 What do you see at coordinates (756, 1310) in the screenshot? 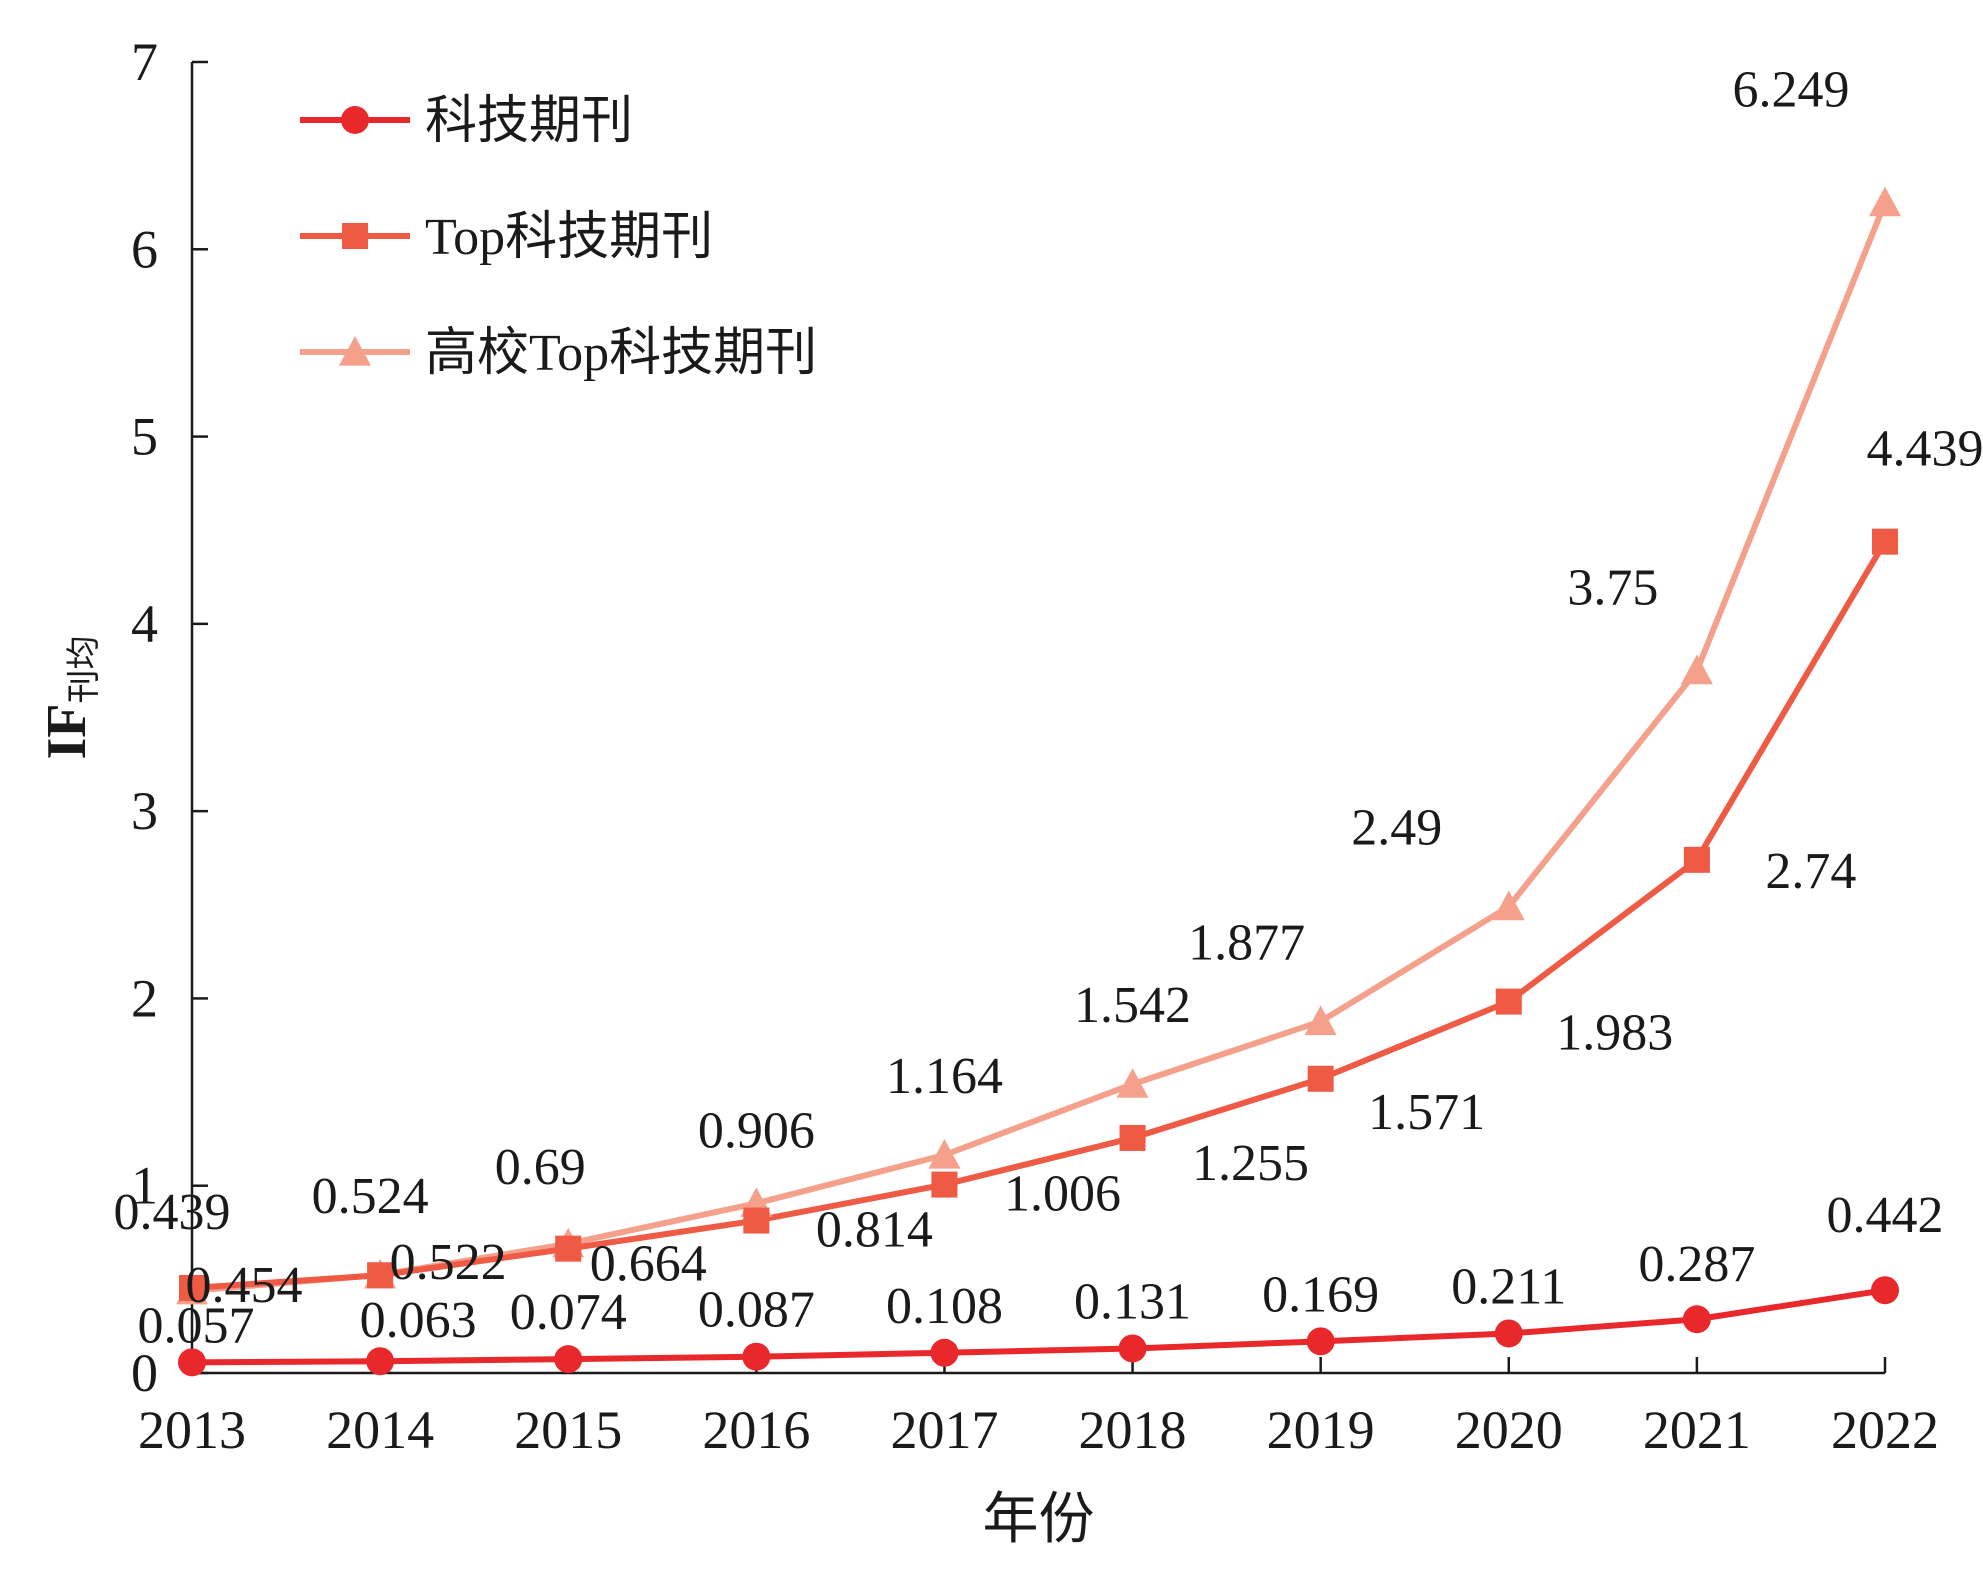
I see `data-label: 0.087` at bounding box center [756, 1310].